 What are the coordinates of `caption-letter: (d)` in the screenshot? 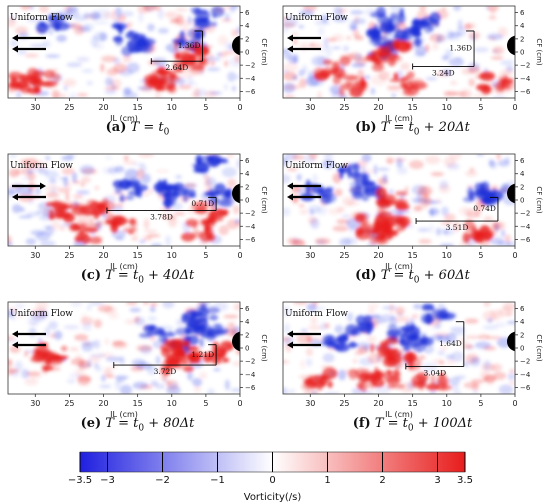 It's located at (366, 275).